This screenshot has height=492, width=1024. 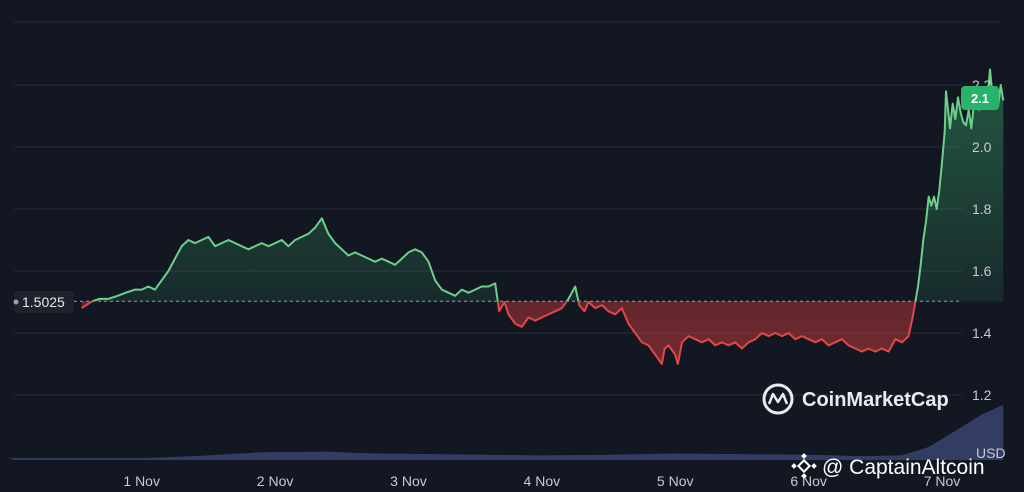 I want to click on price-line-down, so click(x=499, y=333).